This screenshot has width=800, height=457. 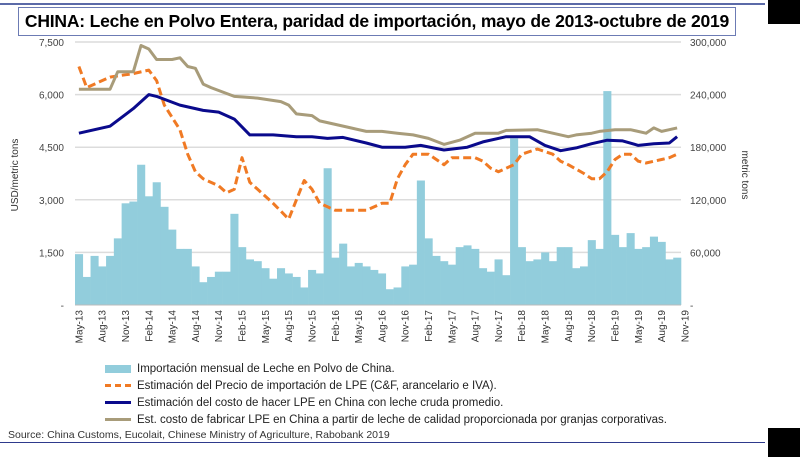 What do you see at coordinates (382, 326) in the screenshot?
I see `x-tick-label: Aug-16` at bounding box center [382, 326].